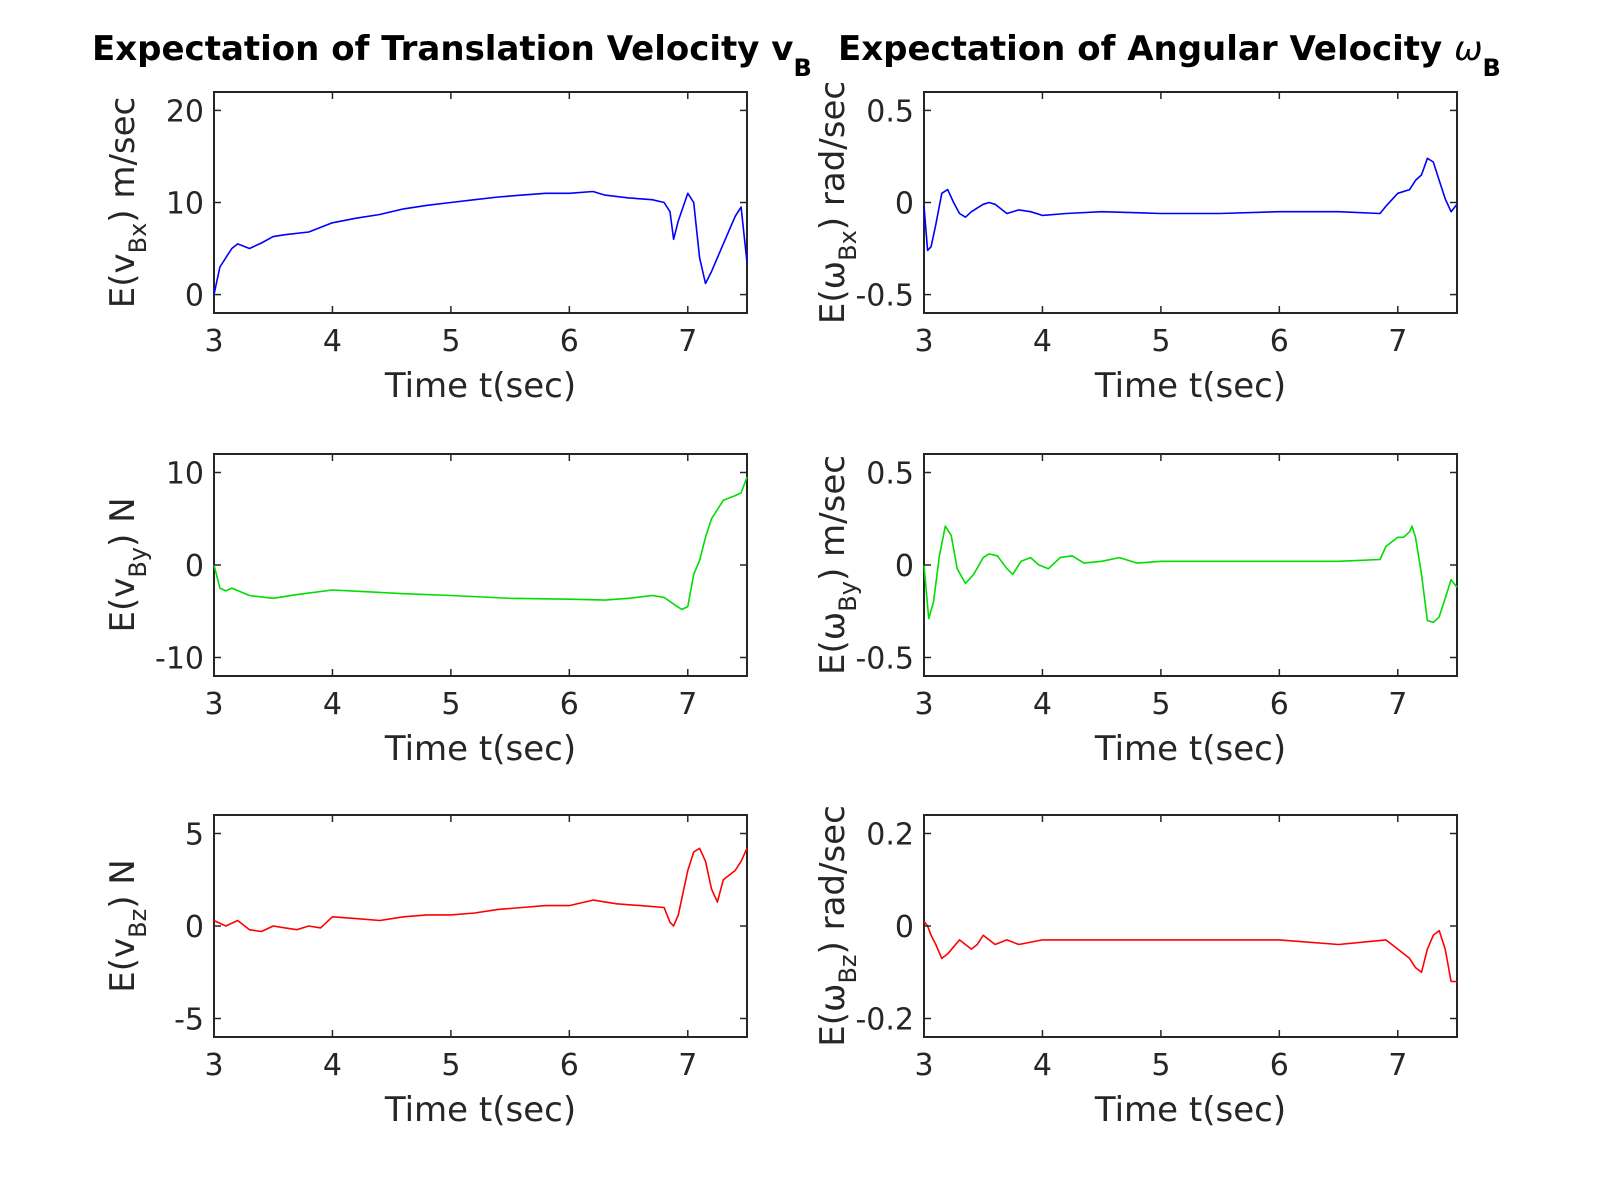 This screenshot has height=1200, width=1600. I want to click on title-translation-velocity: Expectation of Translation Velocity vB, so click(452, 55).